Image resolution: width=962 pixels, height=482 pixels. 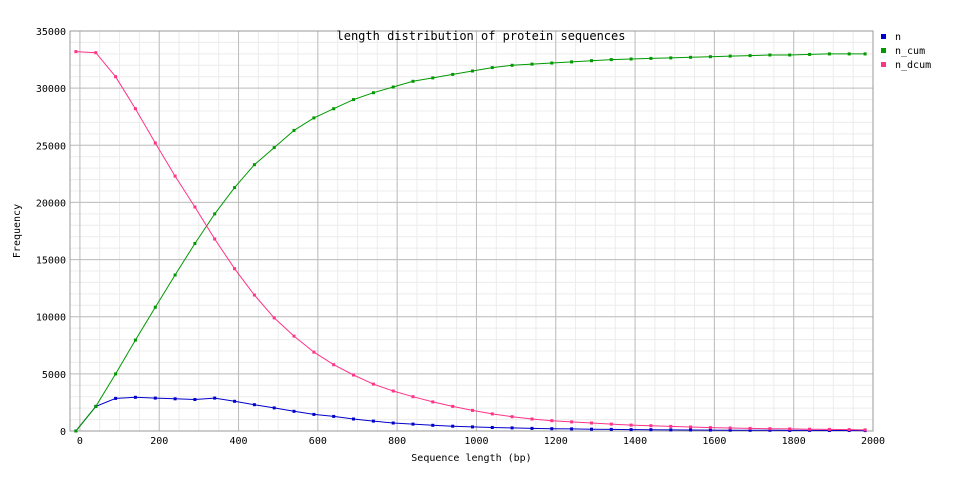 I want to click on y-axis-ticks: 0 5000 10000 15000 20000 25000 30000 35000, so click(x=51, y=232).